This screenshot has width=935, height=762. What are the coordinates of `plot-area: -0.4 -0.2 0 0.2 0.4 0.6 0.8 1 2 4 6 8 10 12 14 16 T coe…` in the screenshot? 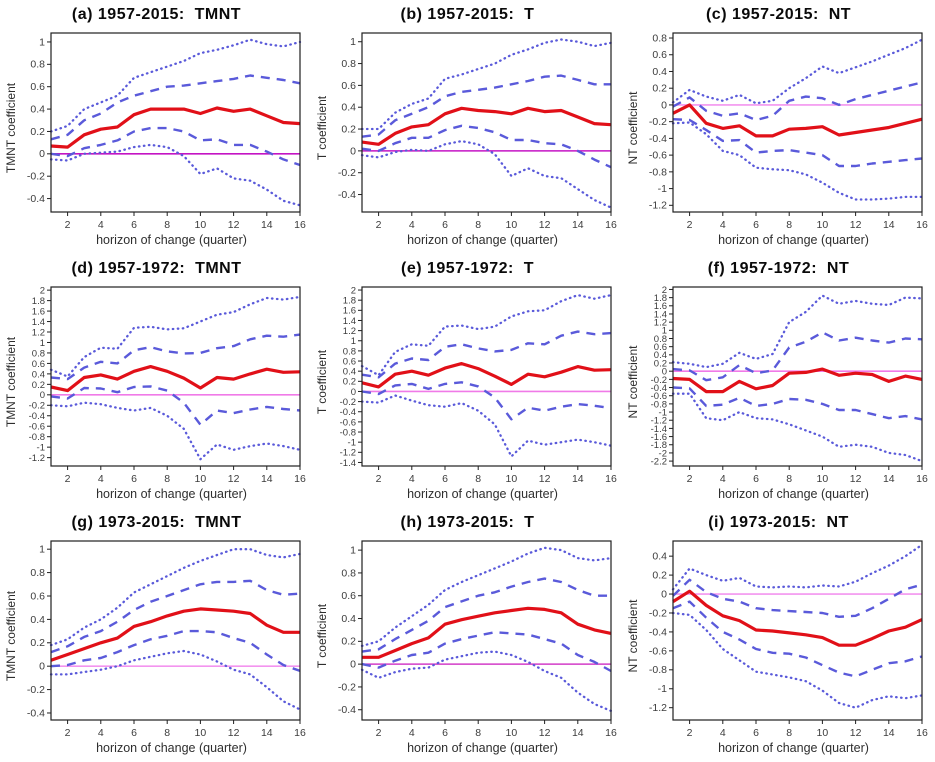 It's located at (467, 640).